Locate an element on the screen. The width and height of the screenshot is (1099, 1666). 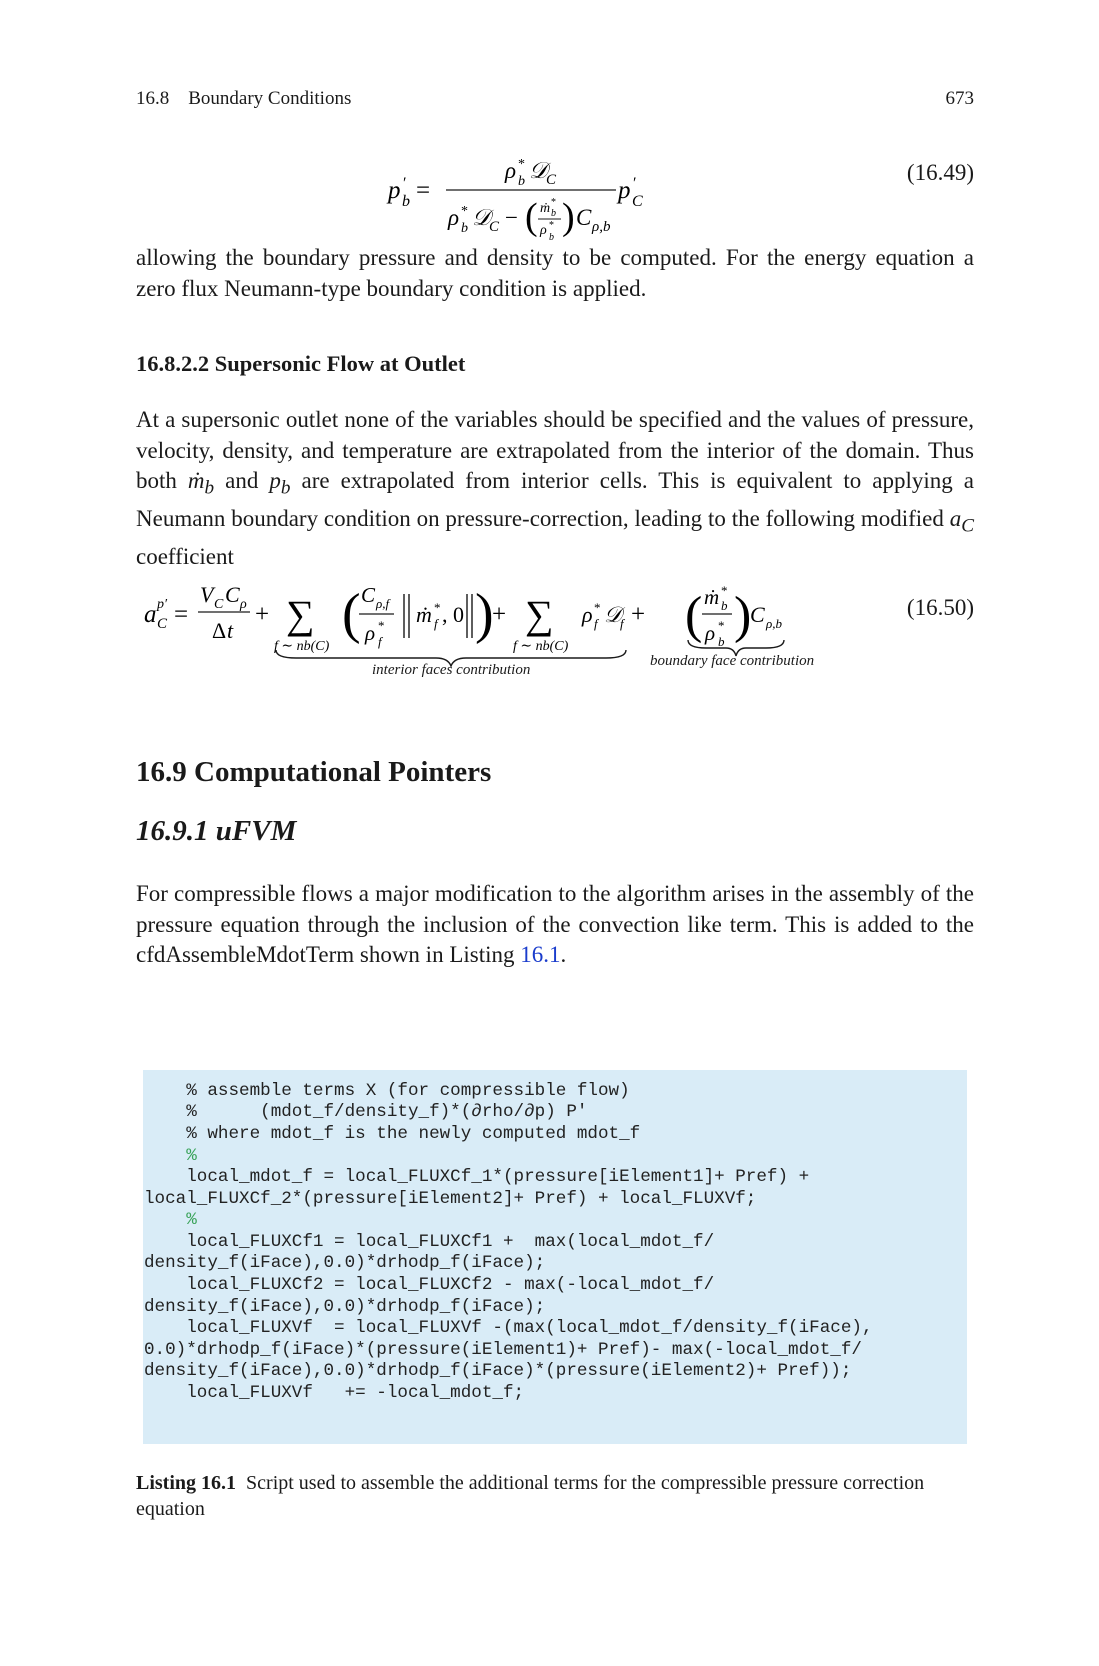
svg-text: Δ is located at coordinates (219, 630).